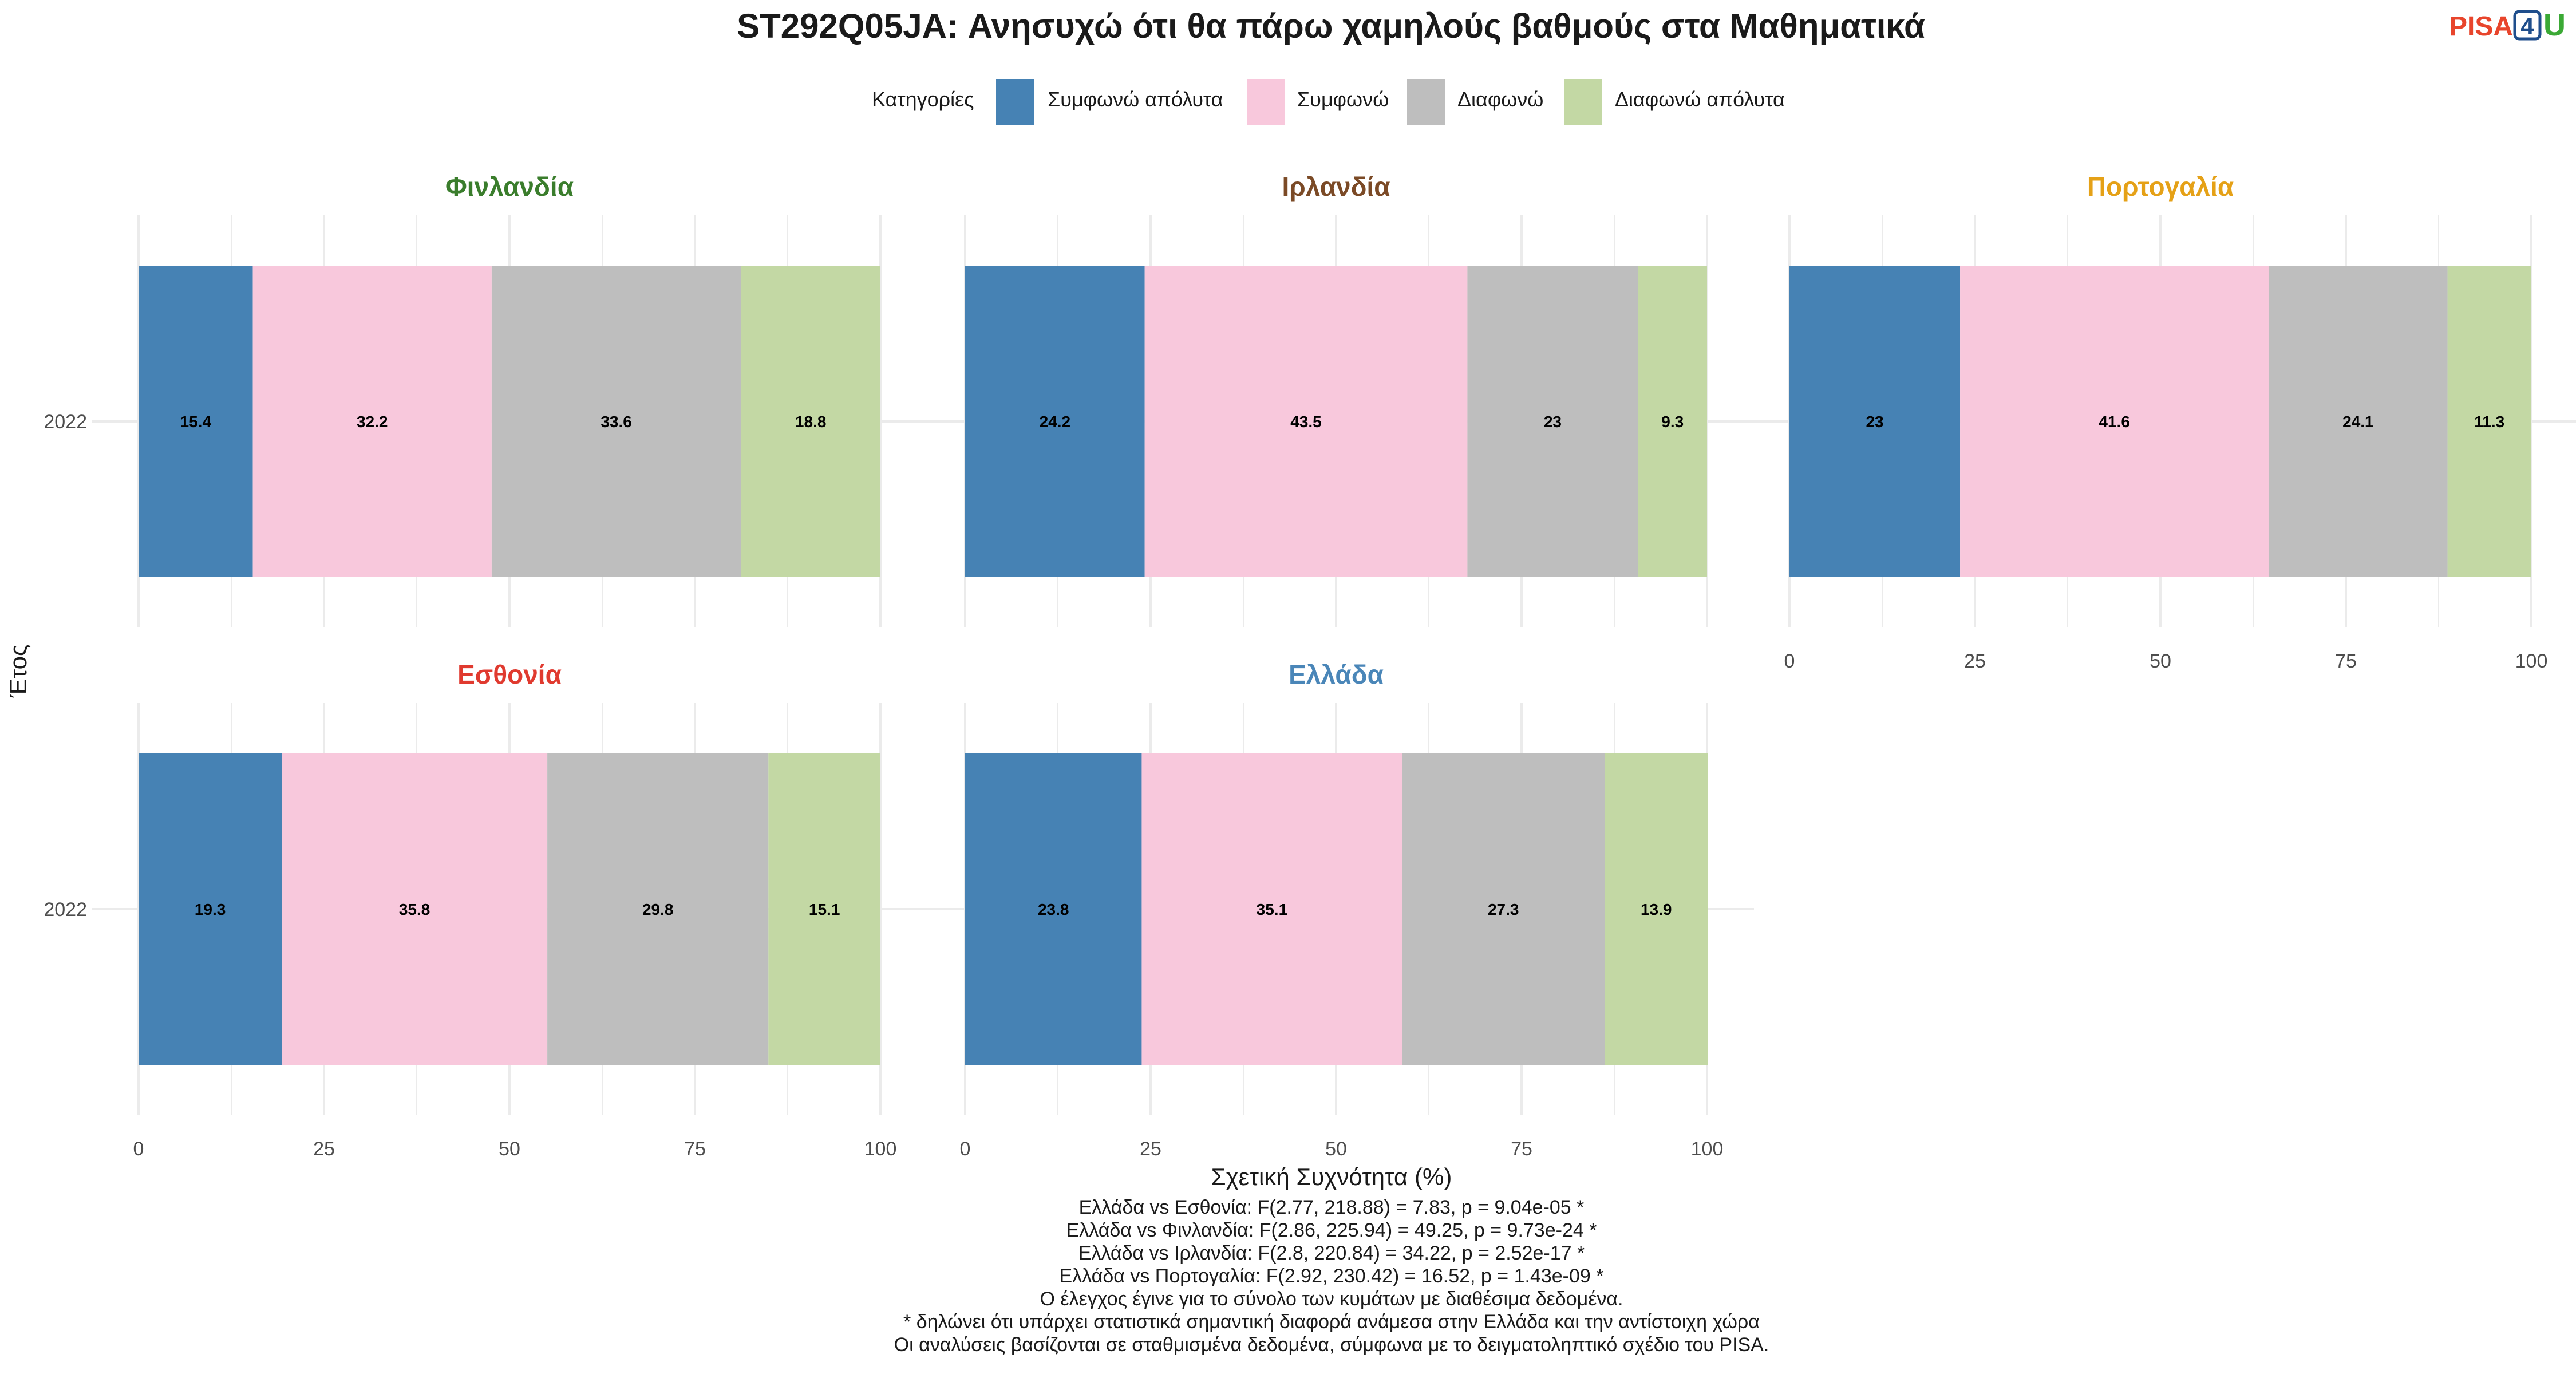  I want to click on data-label: 29.8, so click(658, 910).